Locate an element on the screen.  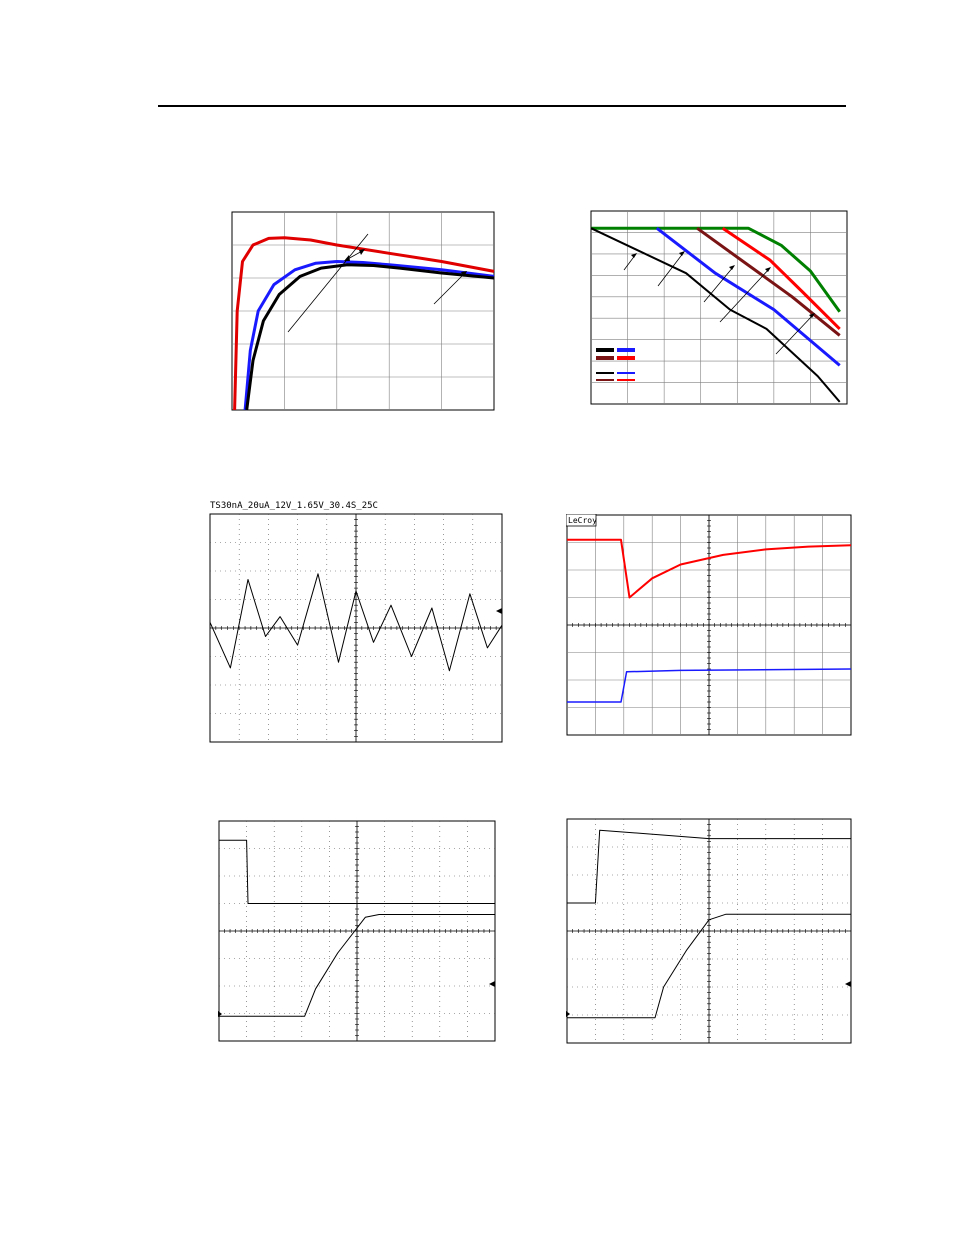
vendor-label-box is located at coordinates (581, 520).